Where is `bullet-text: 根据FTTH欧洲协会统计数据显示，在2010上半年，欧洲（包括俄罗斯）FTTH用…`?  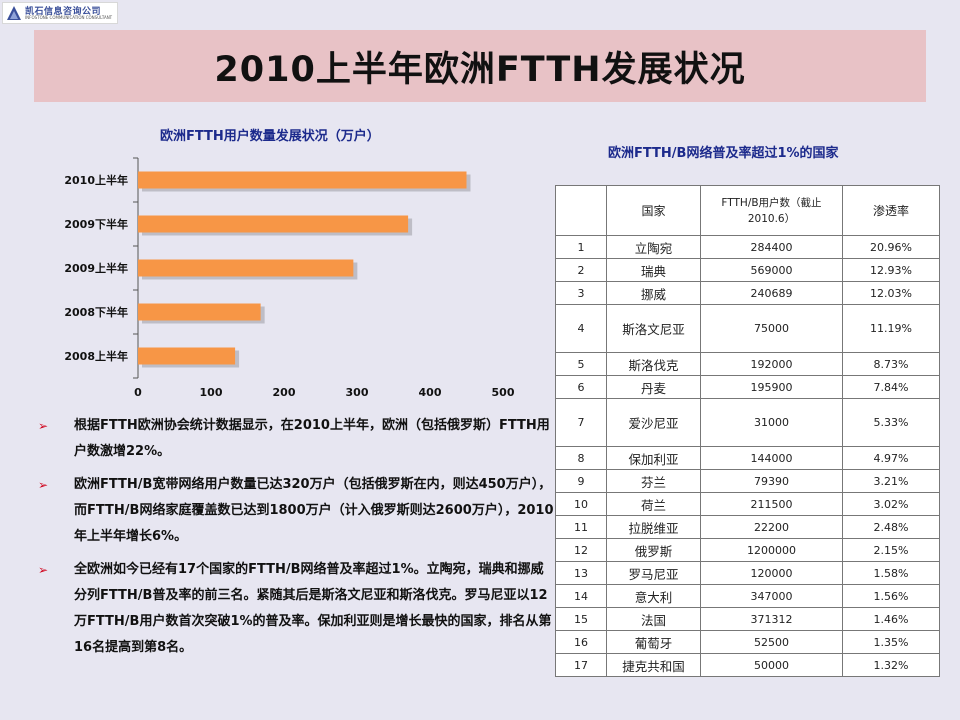 bullet-text: 根据FTTH欧洲协会统计数据显示，在2010上半年，欧洲（包括俄罗斯）FTTH用… is located at coordinates (312, 438).